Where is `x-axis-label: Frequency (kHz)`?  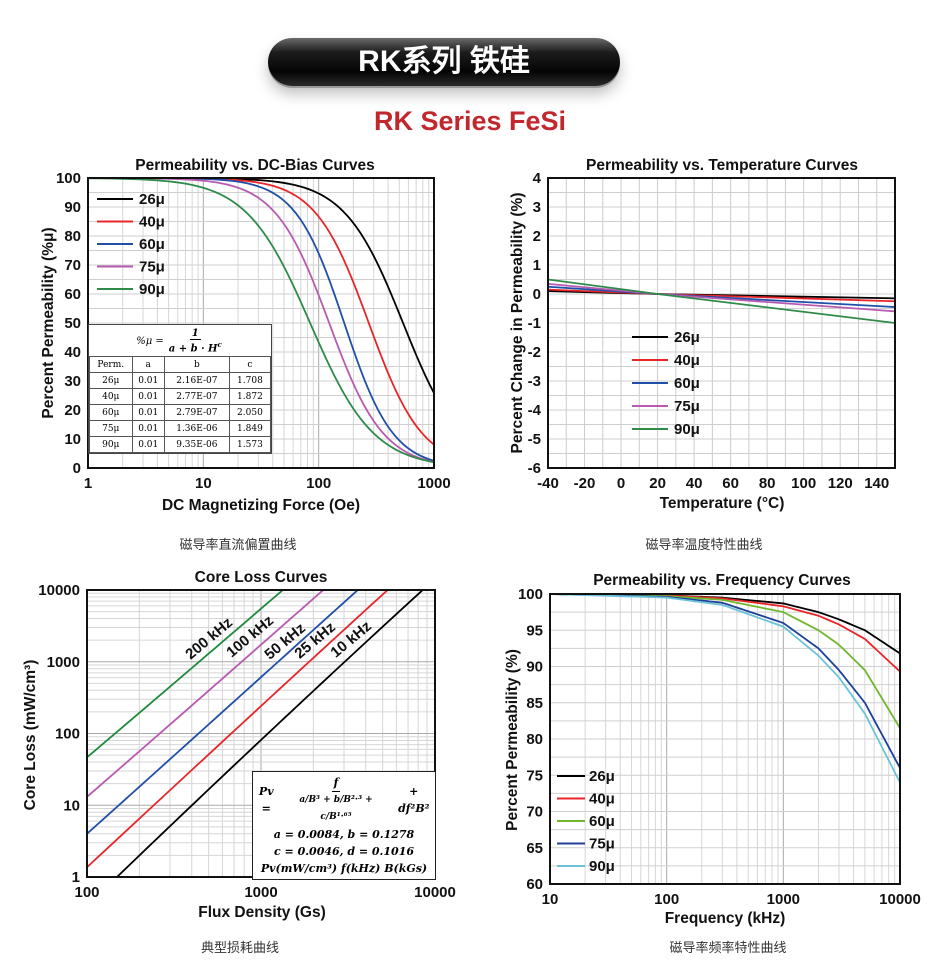
x-axis-label: Frequency (kHz) is located at coordinates (725, 918).